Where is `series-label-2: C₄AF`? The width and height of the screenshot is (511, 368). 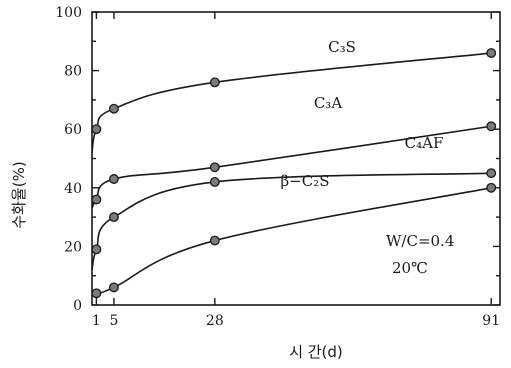 series-label-2: C₄AF is located at coordinates (424, 143).